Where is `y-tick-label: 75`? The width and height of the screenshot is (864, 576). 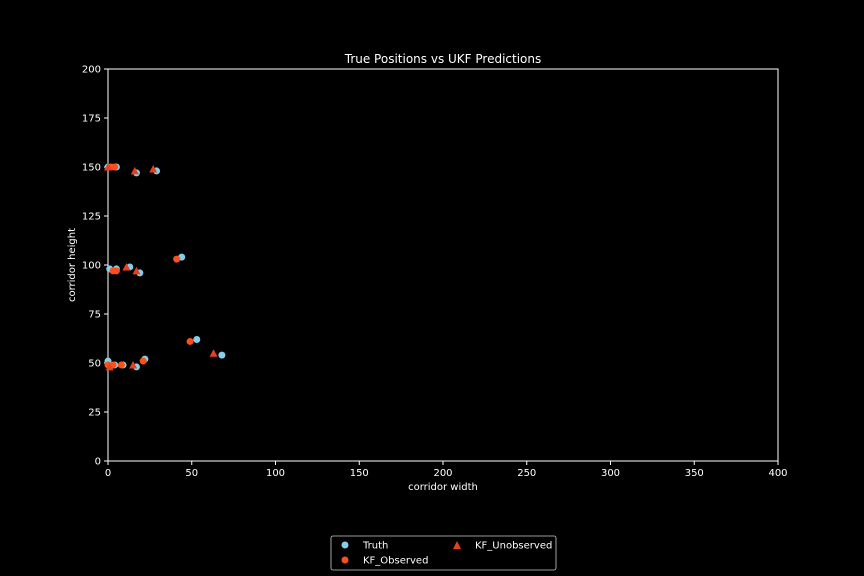
y-tick-label: 75 is located at coordinates (94, 315).